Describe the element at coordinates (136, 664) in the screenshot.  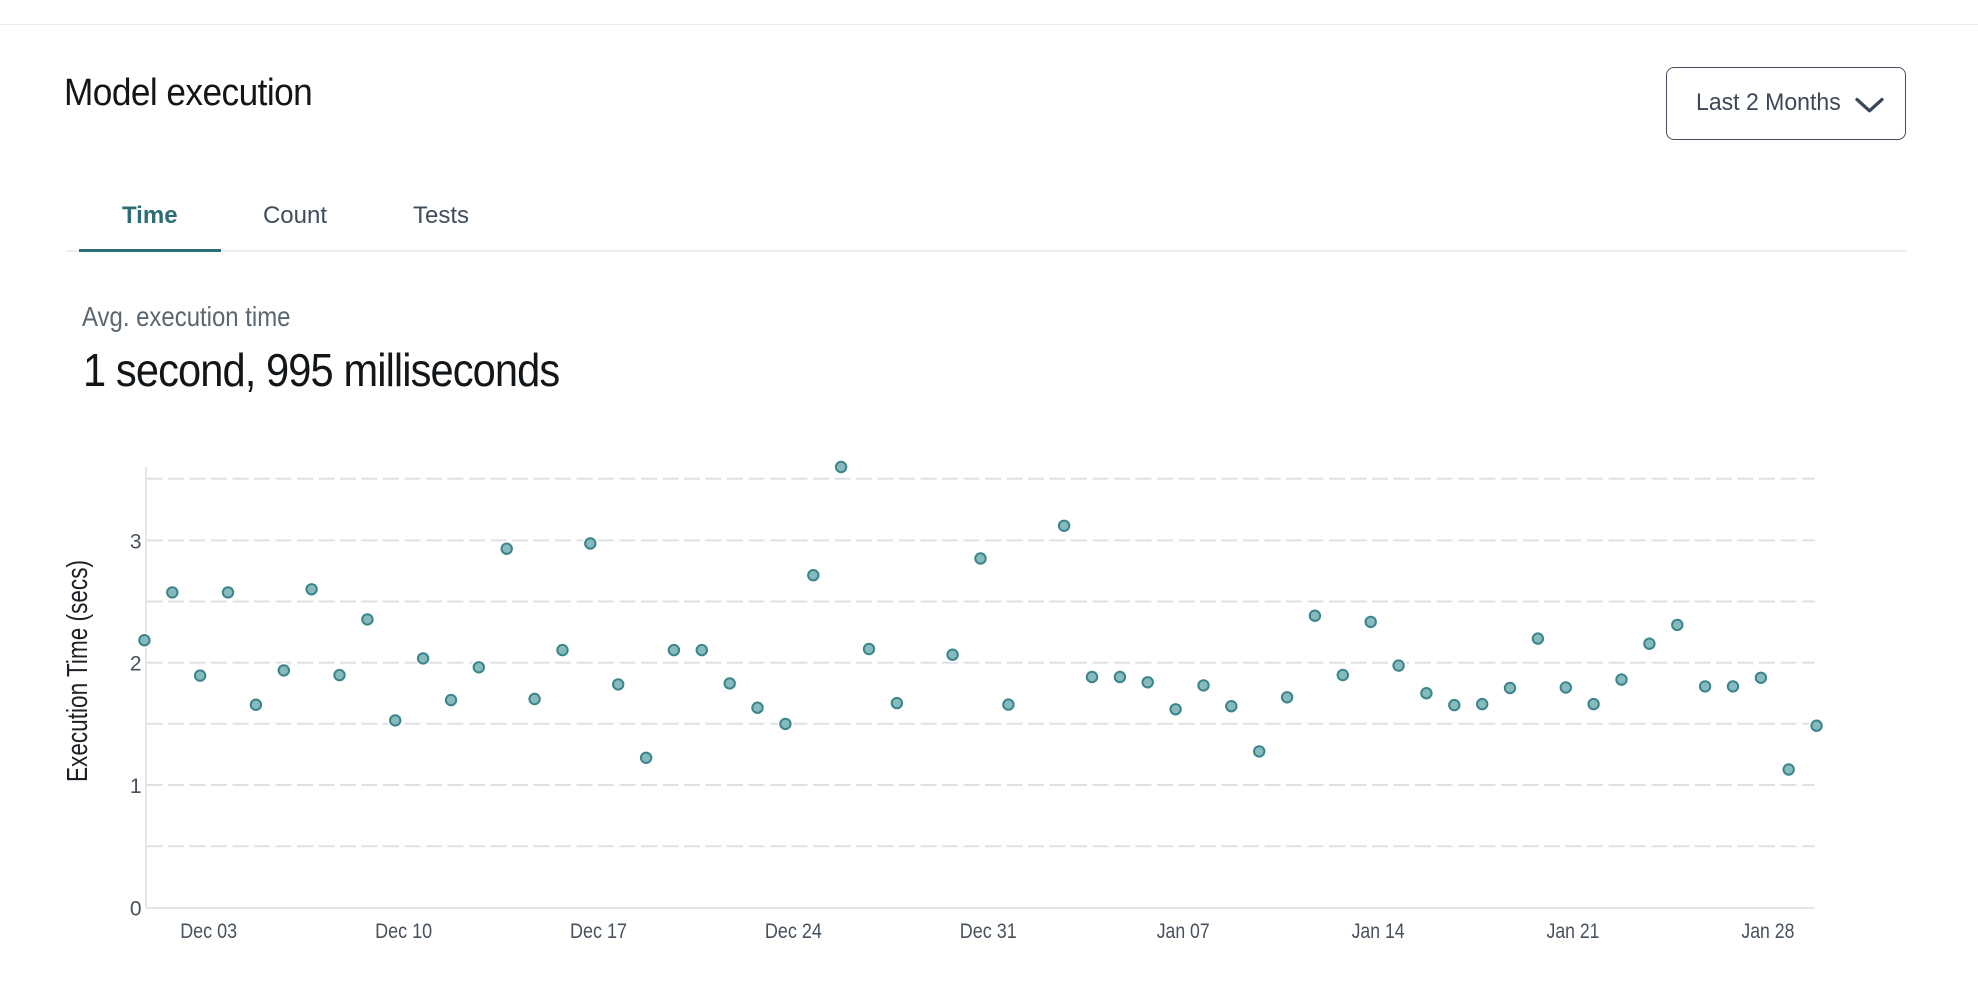
I see `svg-text: 2` at that location.